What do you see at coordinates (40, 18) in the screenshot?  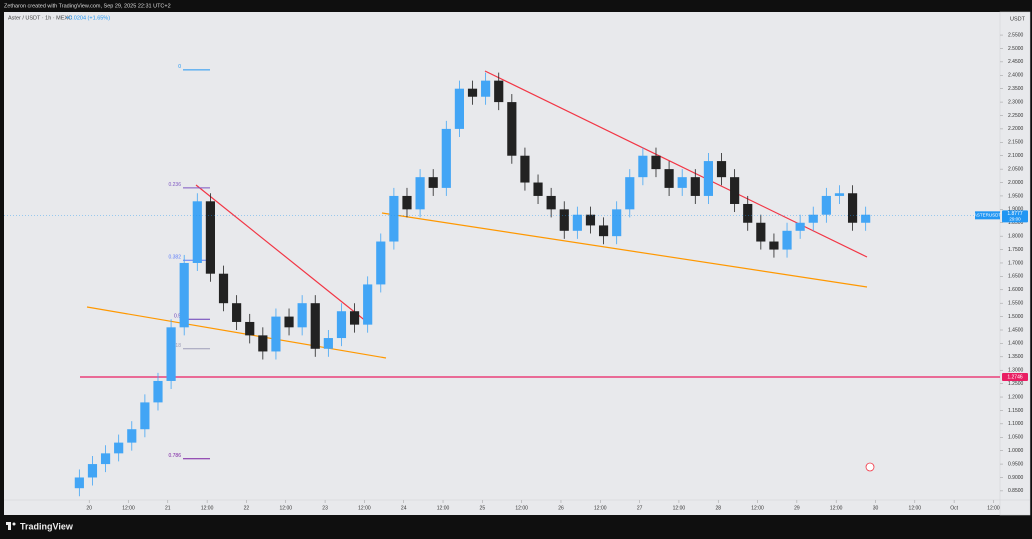 I see `symbol-title: Aster / USDT · 1h · MEXC` at bounding box center [40, 18].